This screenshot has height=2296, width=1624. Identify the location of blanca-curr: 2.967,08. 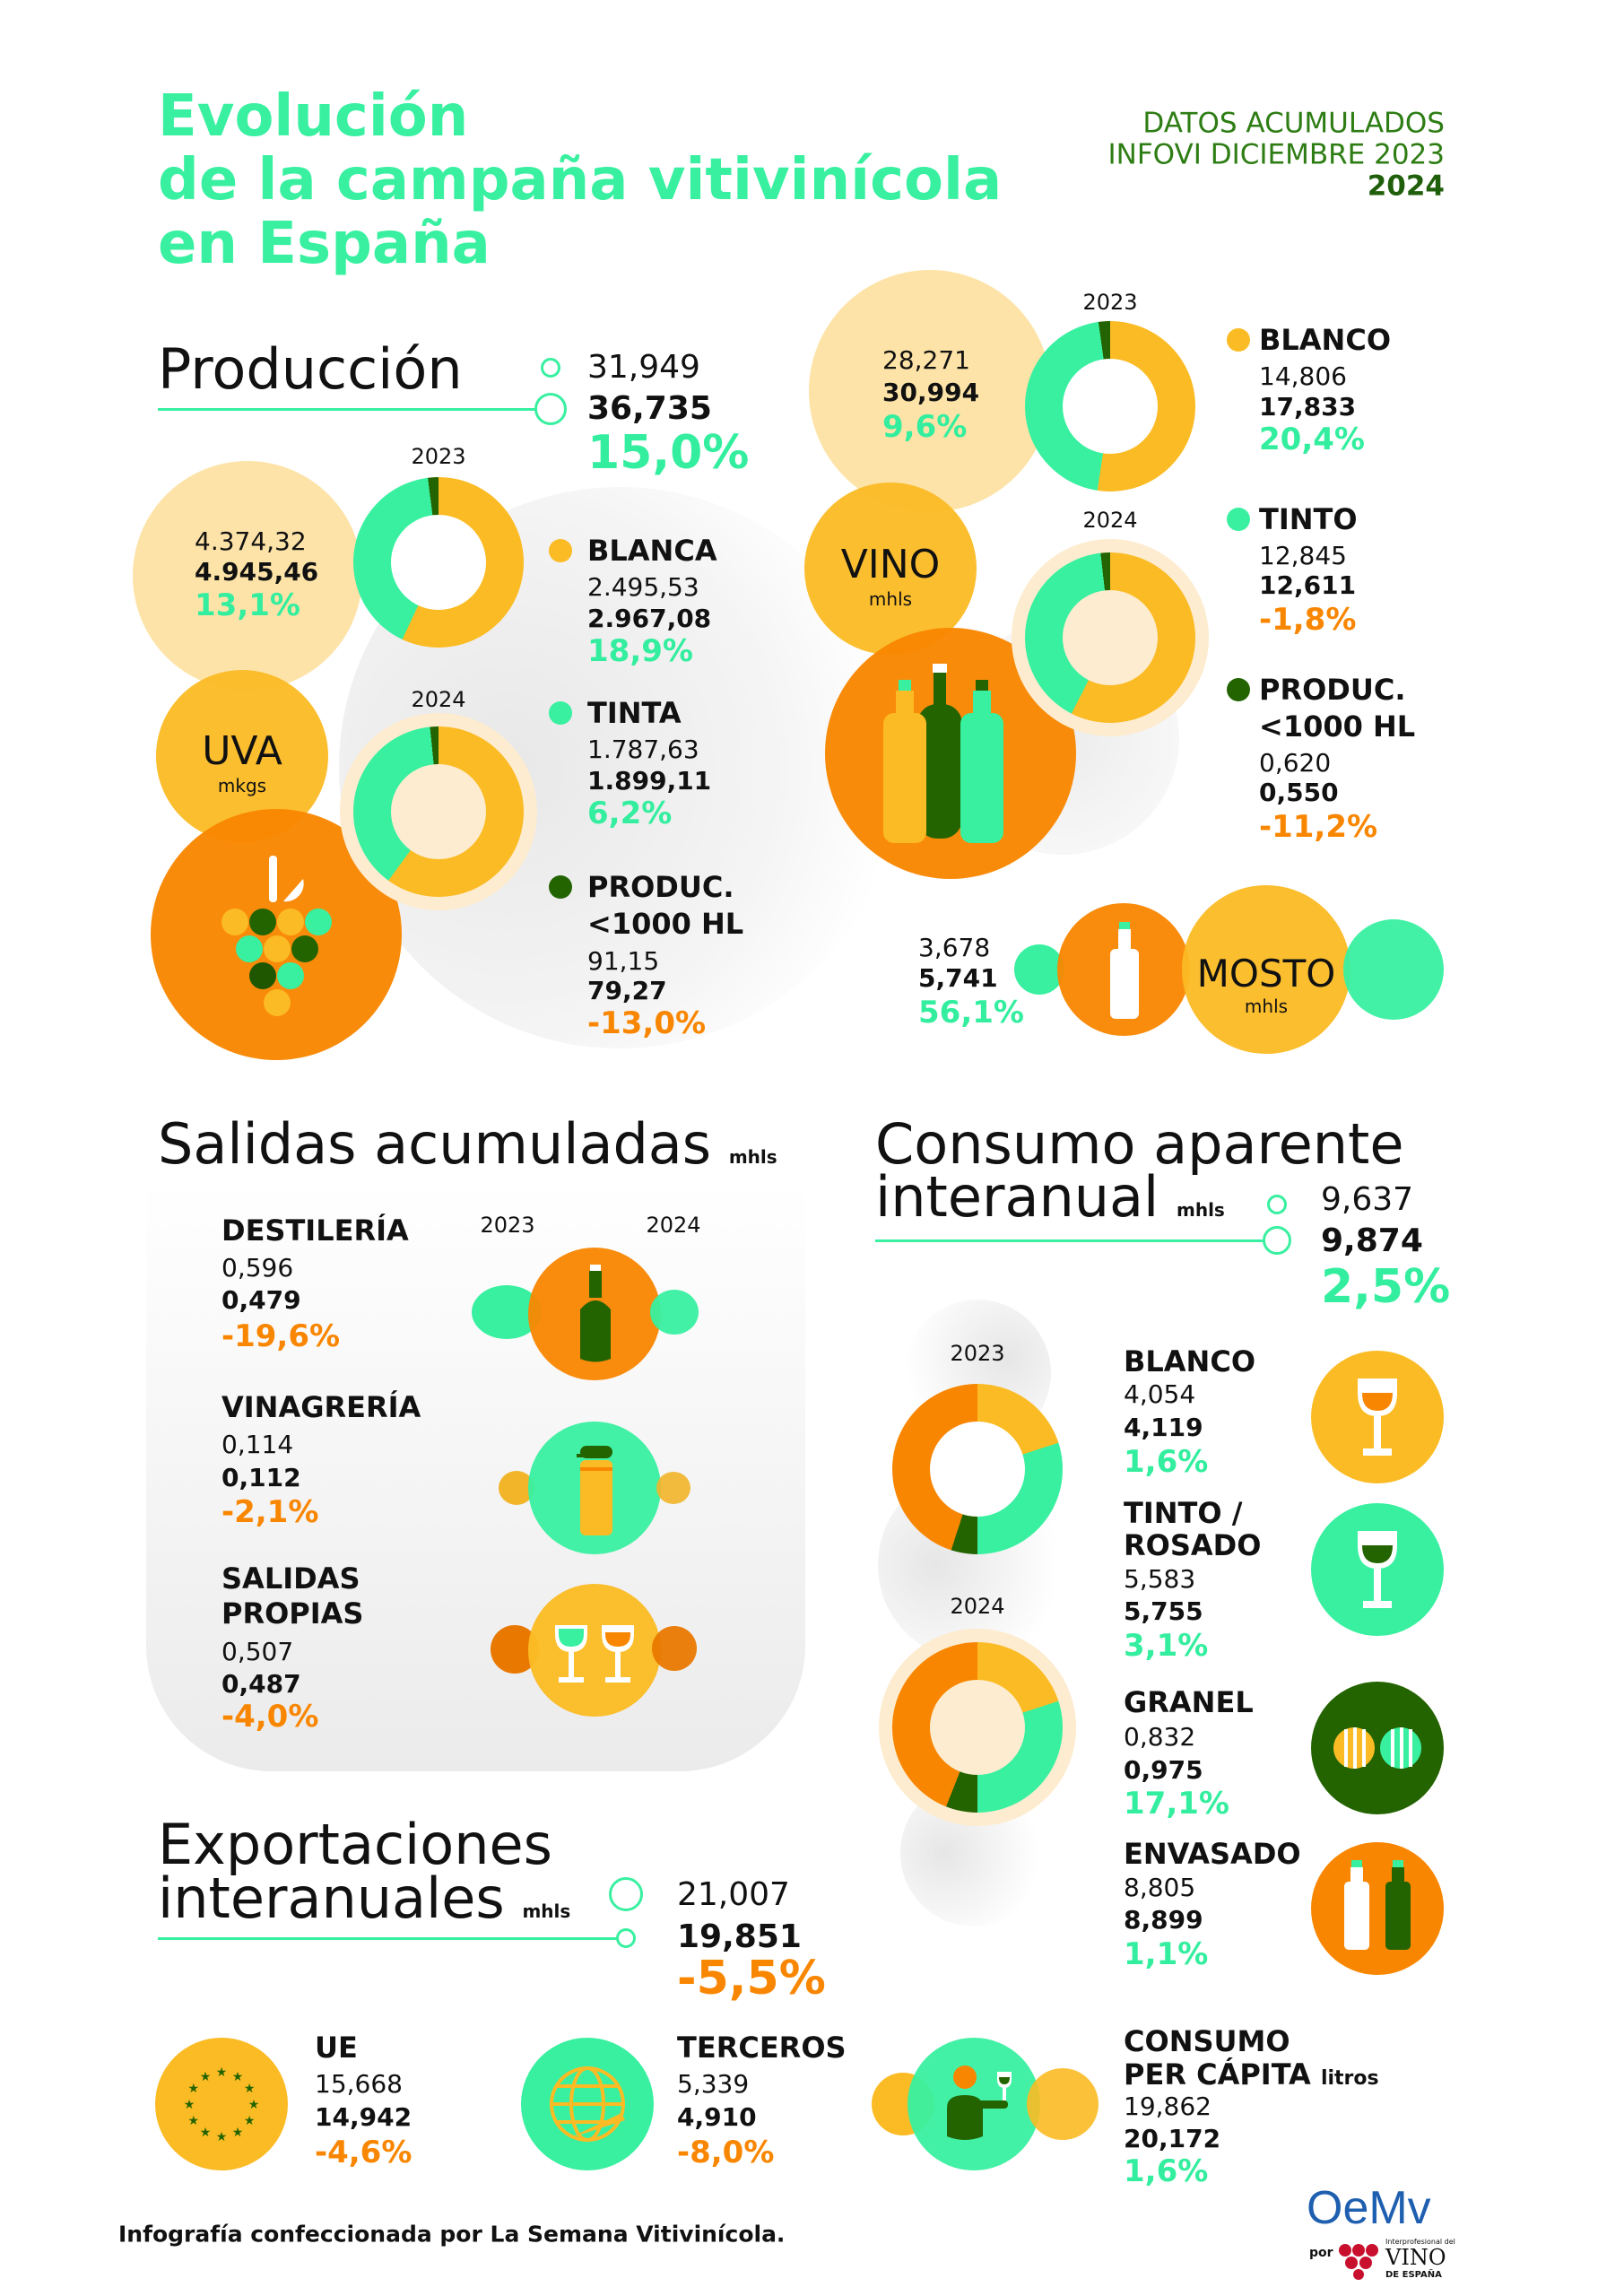
(649, 618).